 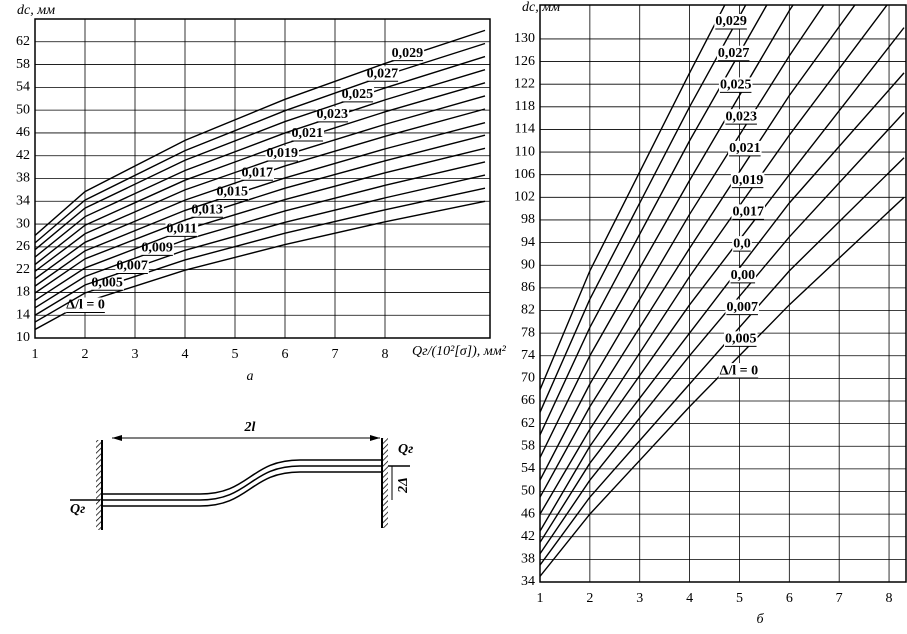 I want to click on x-tick-label: 5, so click(x=739, y=598).